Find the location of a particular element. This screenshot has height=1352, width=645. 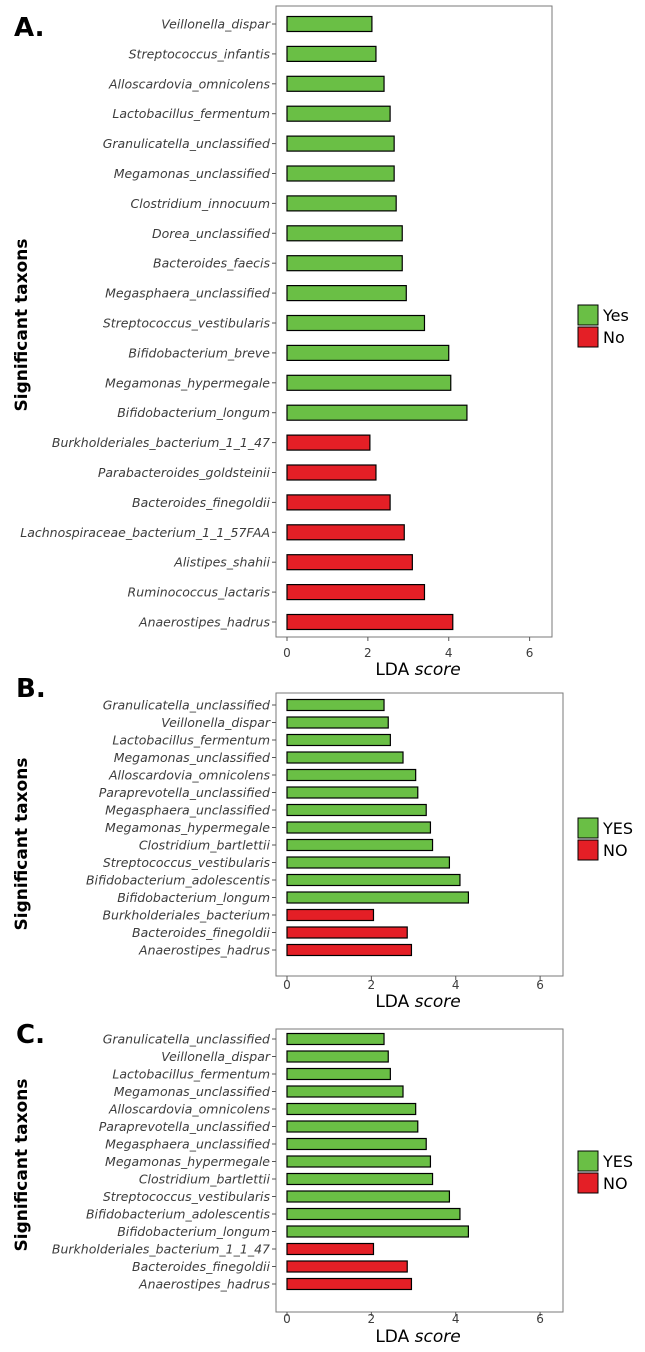

panel-label: B. is located at coordinates (31, 689).